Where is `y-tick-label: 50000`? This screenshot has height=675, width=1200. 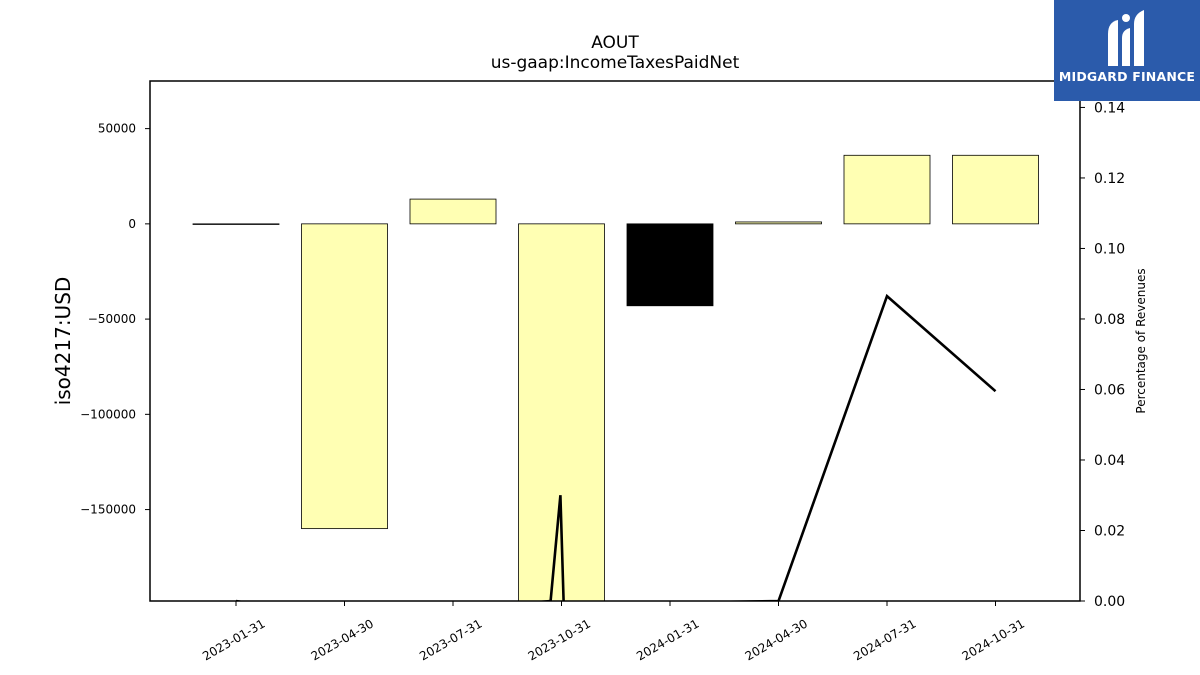
y-tick-label: 50000 is located at coordinates (117, 129).